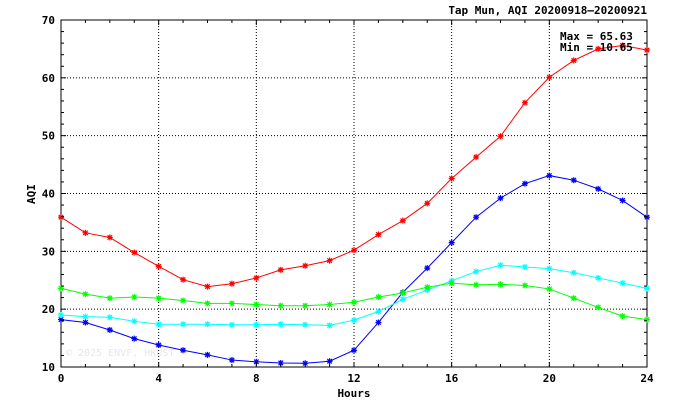 The width and height of the screenshot is (674, 409). What do you see at coordinates (353, 378) in the screenshot?
I see `x-tick-label: 12` at bounding box center [353, 378].